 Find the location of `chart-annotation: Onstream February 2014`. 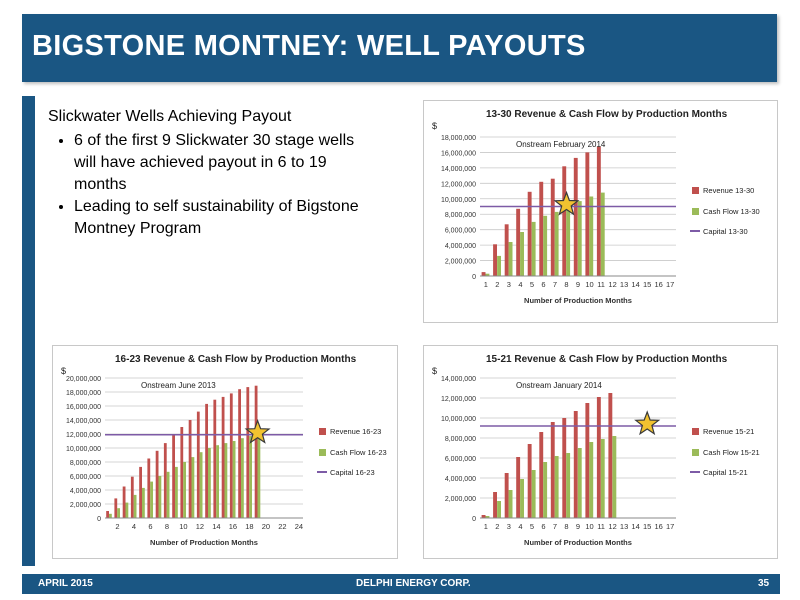

chart-annotation: Onstream February 2014 is located at coordinates (561, 144).